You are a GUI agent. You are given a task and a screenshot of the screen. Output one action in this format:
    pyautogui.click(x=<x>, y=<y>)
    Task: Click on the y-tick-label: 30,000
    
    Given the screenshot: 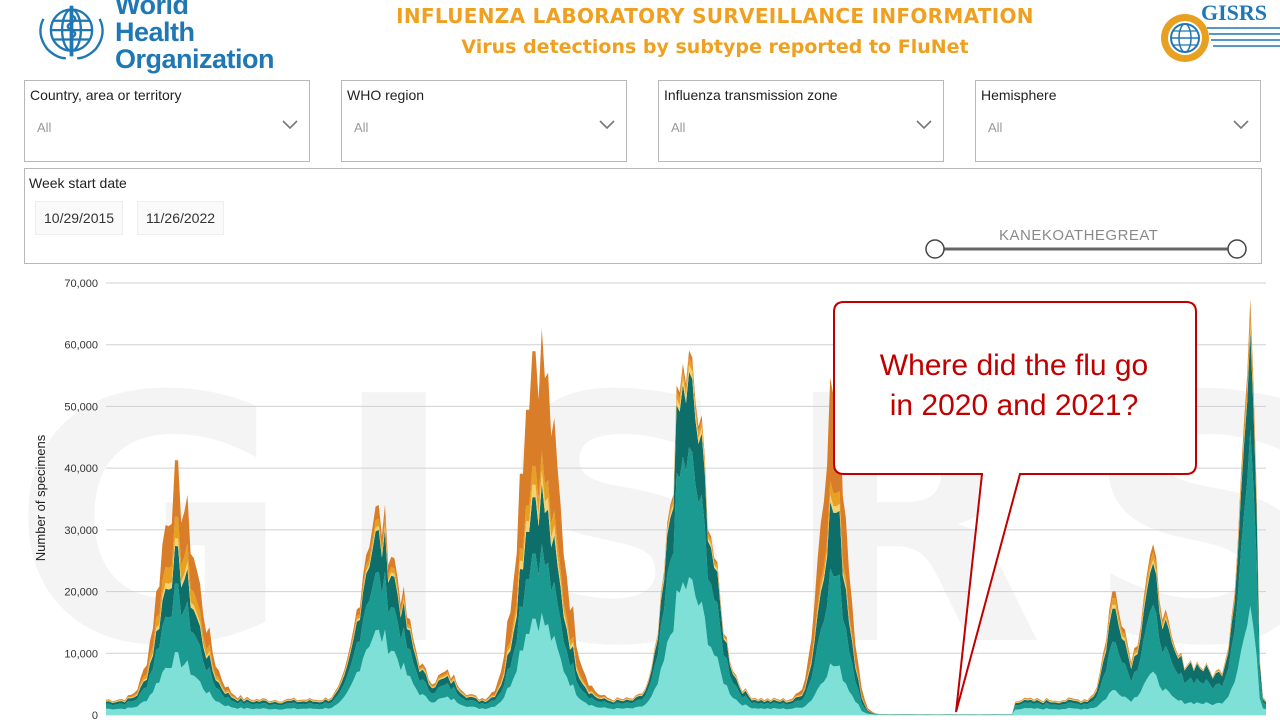 What is the action you would take?
    pyautogui.click(x=81, y=531)
    